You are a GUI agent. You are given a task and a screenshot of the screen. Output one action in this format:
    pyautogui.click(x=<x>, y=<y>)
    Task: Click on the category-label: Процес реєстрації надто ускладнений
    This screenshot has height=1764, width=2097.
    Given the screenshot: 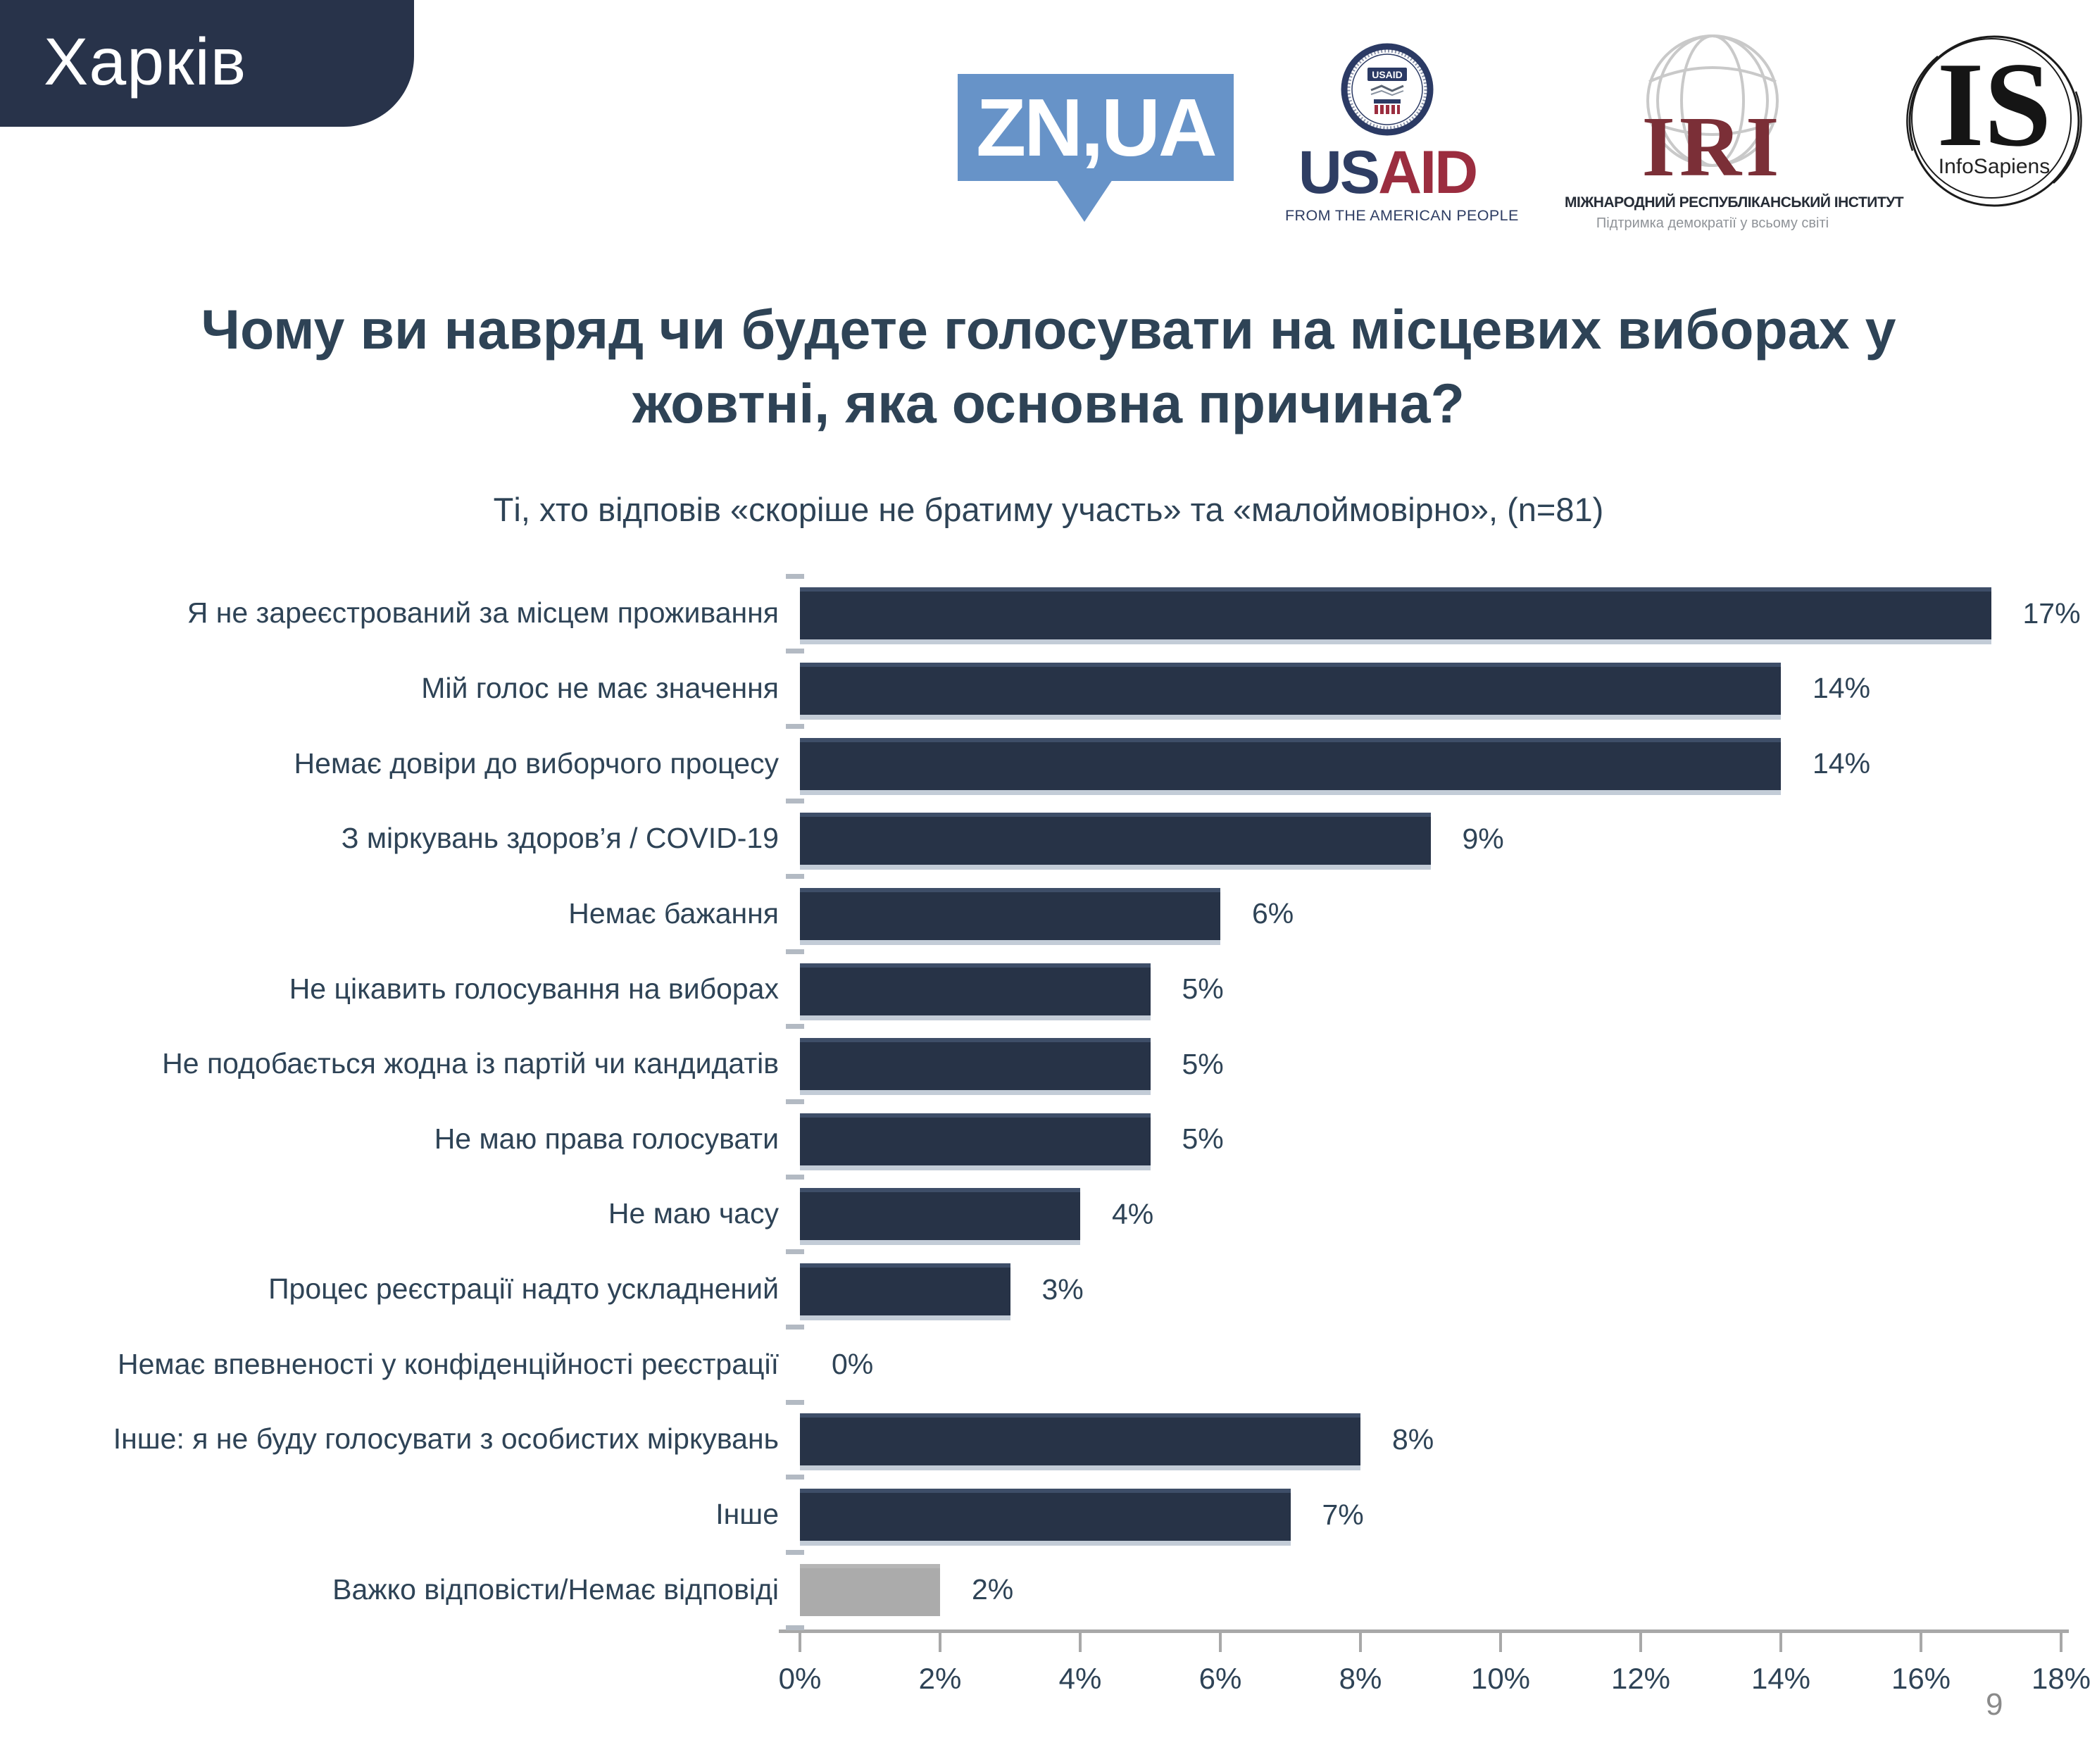 What is the action you would take?
    pyautogui.click(x=524, y=1289)
    